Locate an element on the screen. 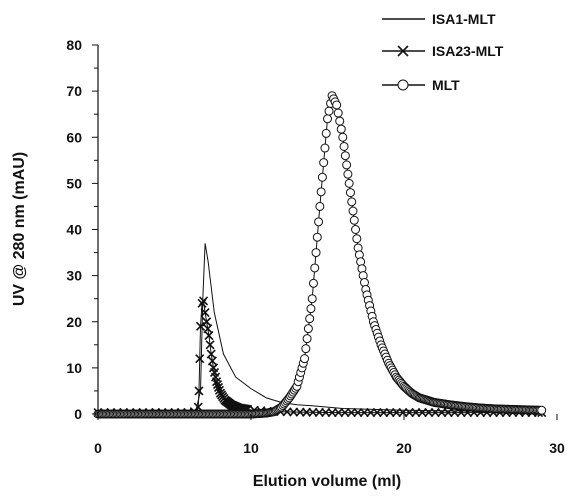 The image size is (568, 496). y-tick-label: 80 is located at coordinates (74, 45).